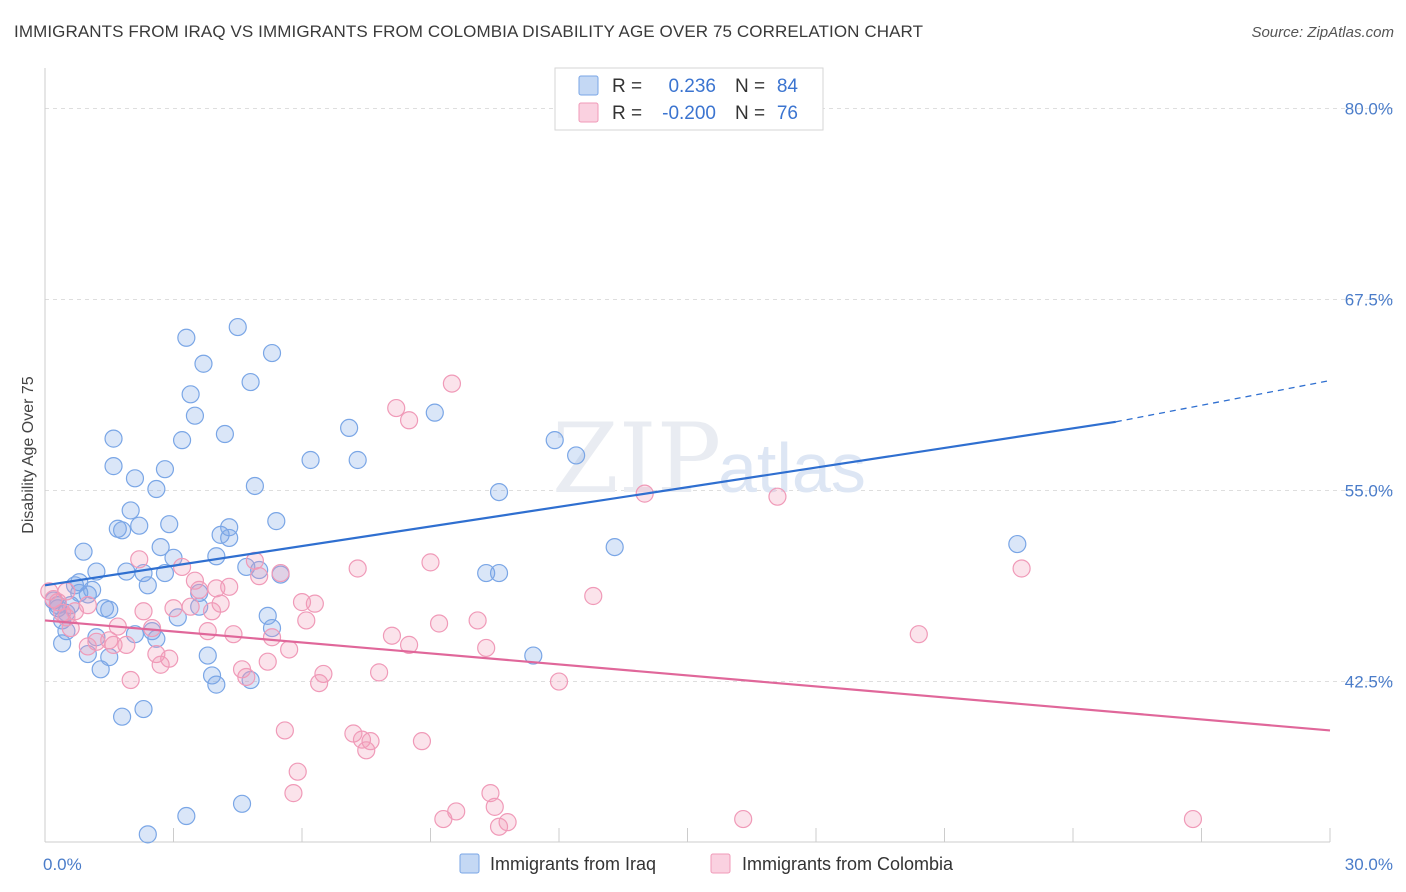 The height and width of the screenshot is (892, 1406). Describe the element at coordinates (1369, 109) in the screenshot. I see `y-tick-label-0: 80.0%` at that location.